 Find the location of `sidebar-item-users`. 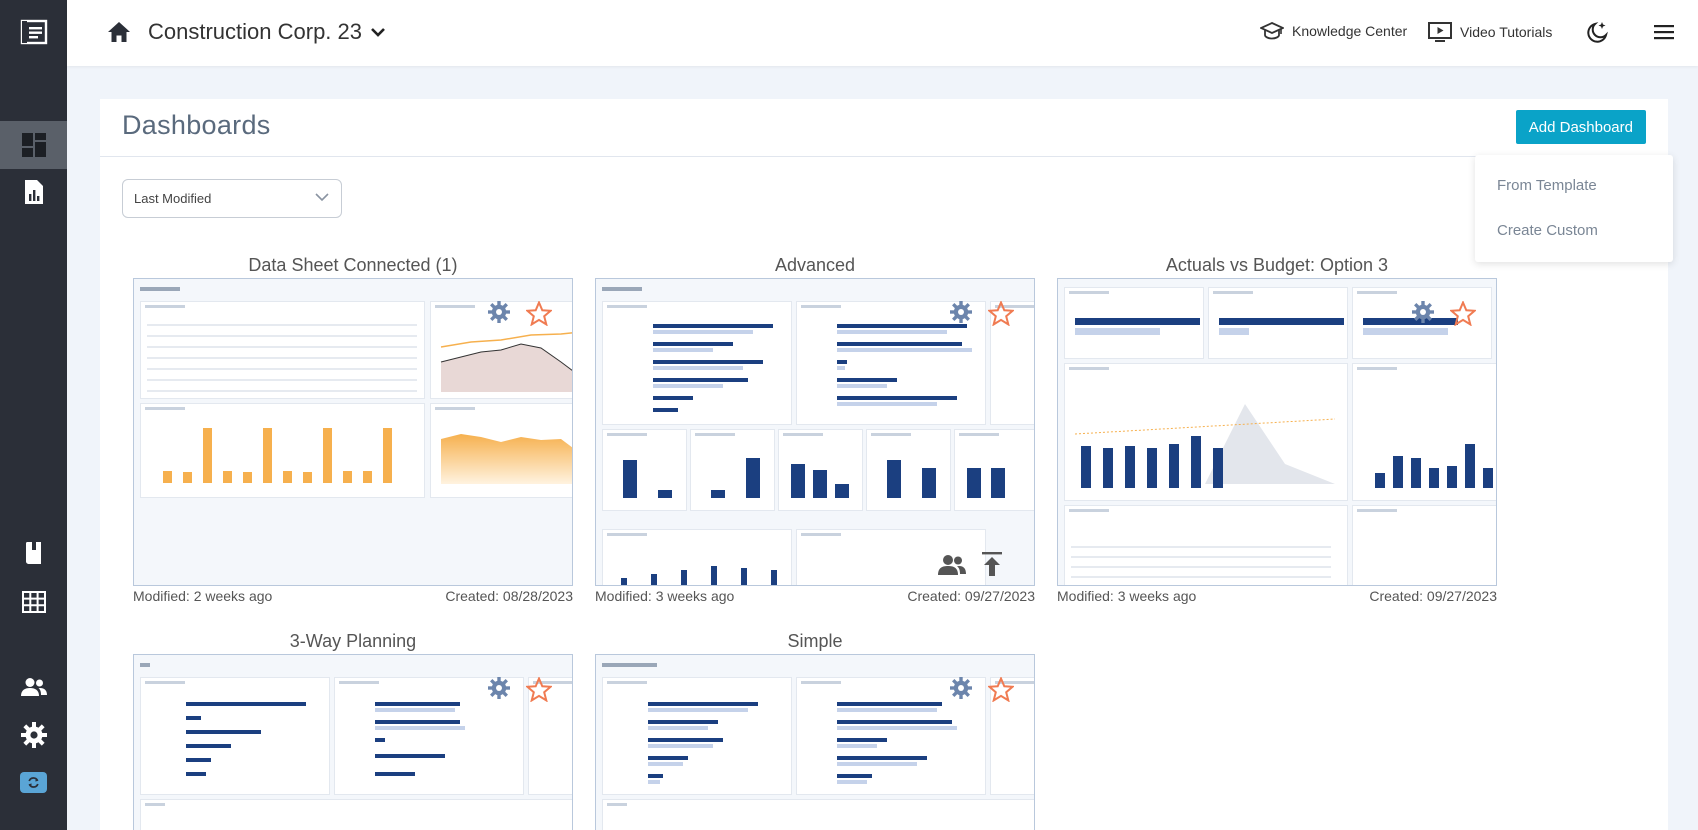

sidebar-item-users is located at coordinates (33, 687).